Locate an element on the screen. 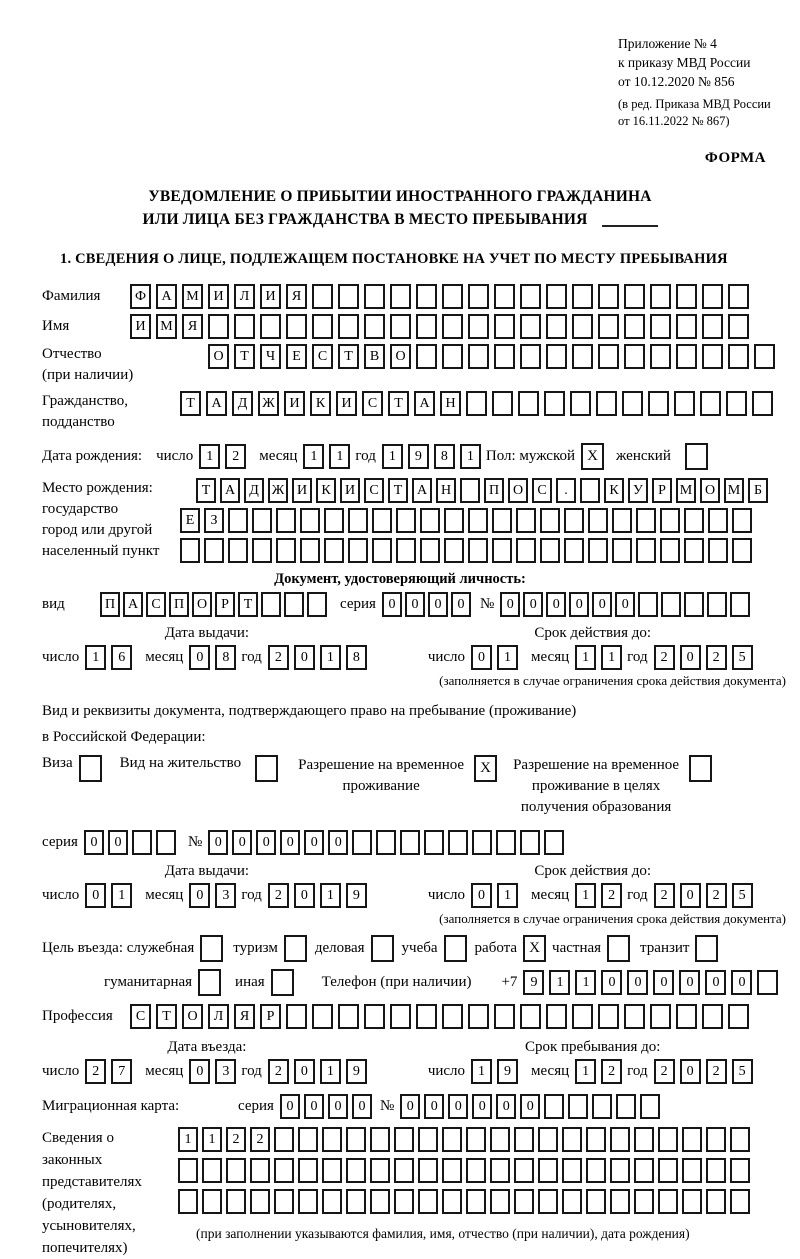  rvp-education-checkbox is located at coordinates (701, 768).